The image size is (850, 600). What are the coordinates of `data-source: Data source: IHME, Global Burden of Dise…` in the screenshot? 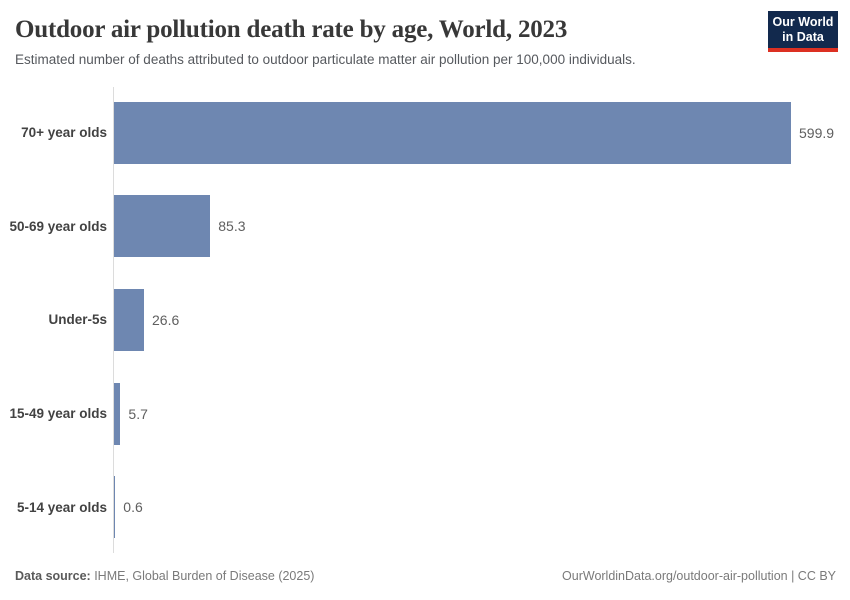 It's located at (164, 576).